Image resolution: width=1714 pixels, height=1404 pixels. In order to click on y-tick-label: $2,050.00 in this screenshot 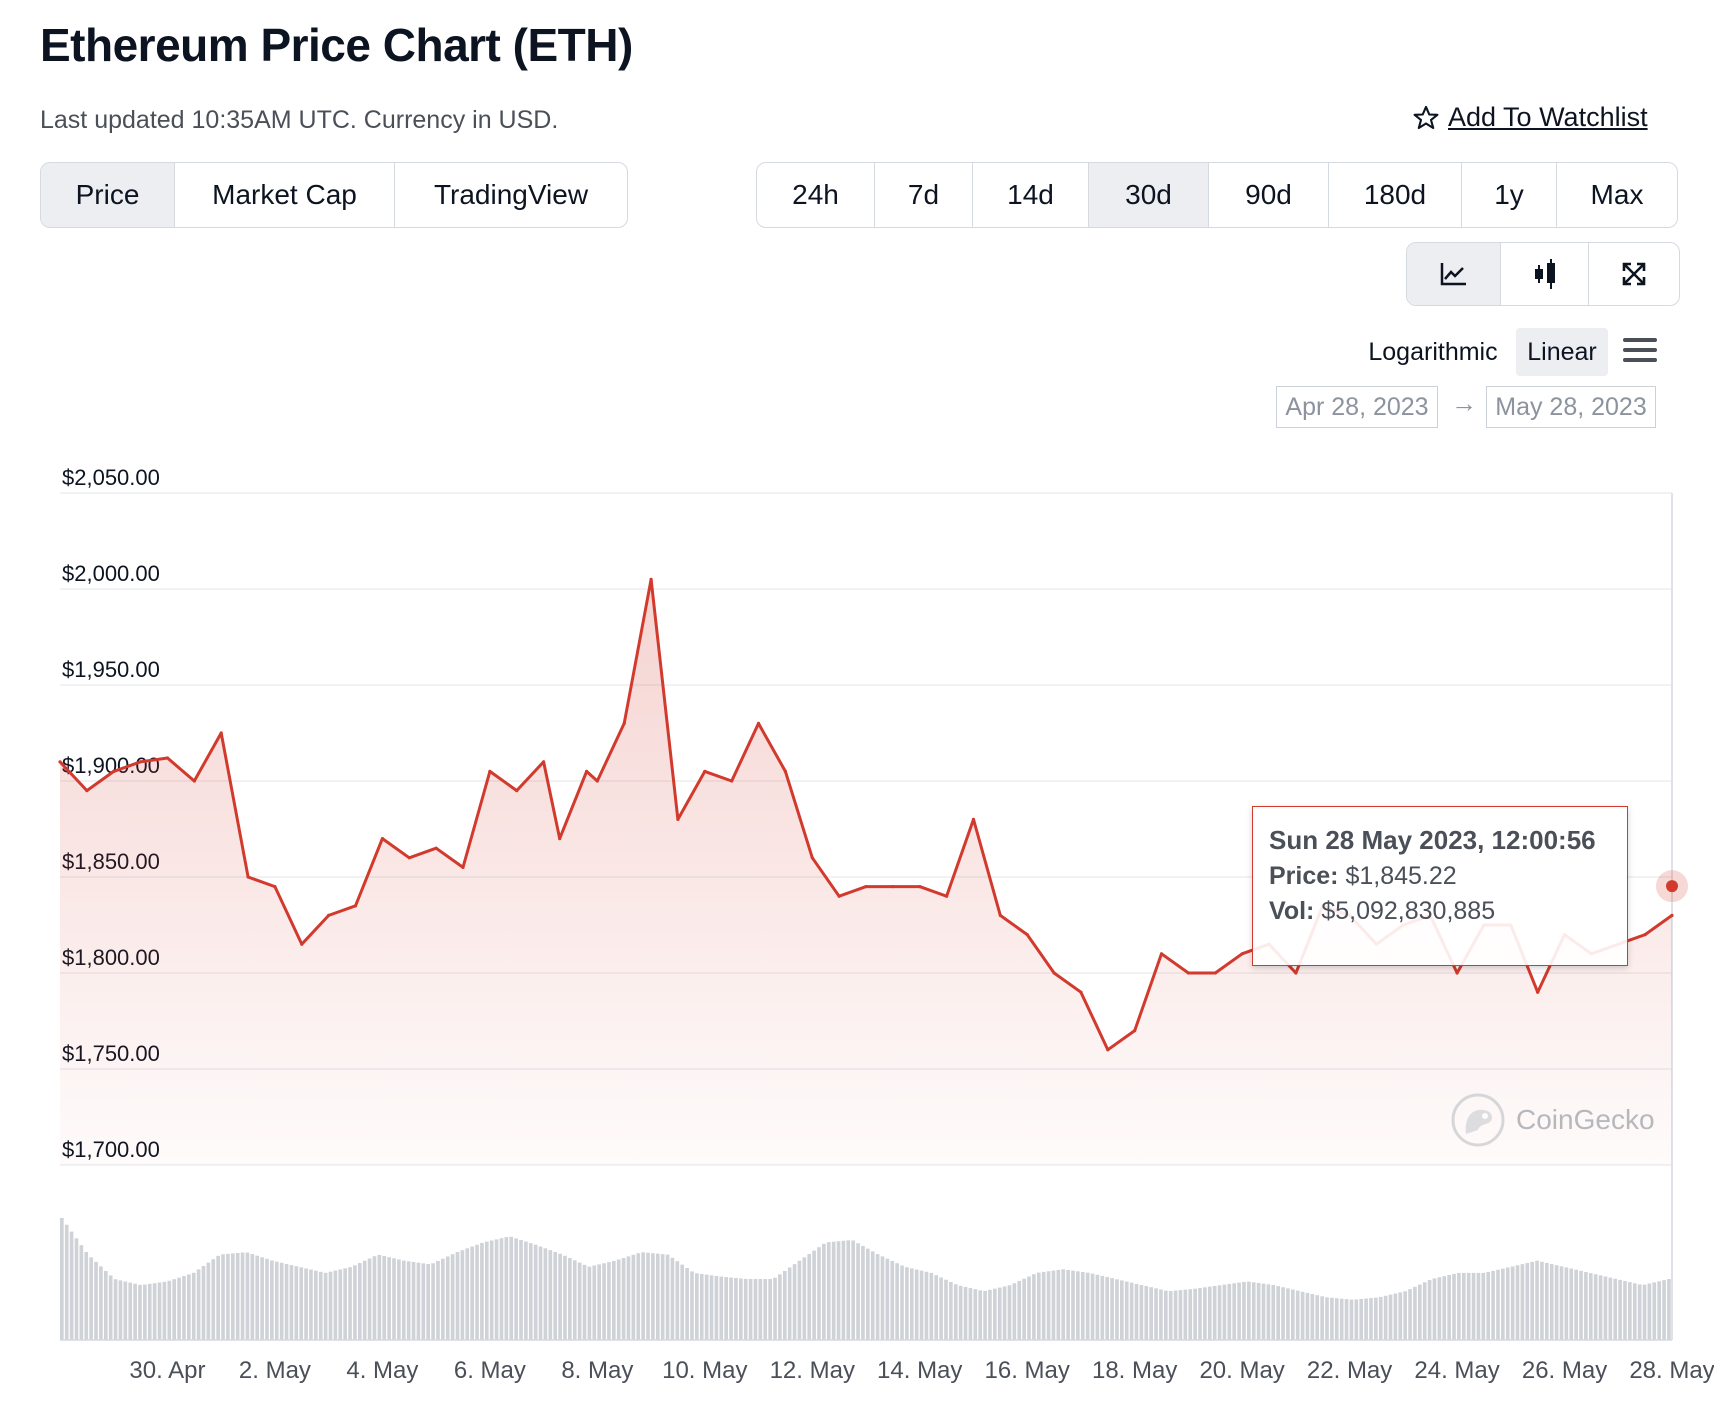, I will do `click(111, 477)`.